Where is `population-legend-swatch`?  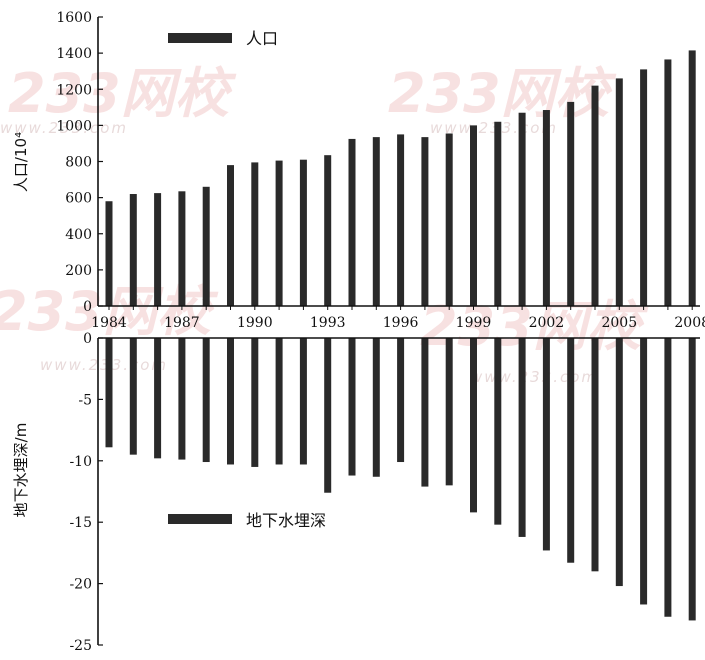
population-legend-swatch is located at coordinates (200, 38).